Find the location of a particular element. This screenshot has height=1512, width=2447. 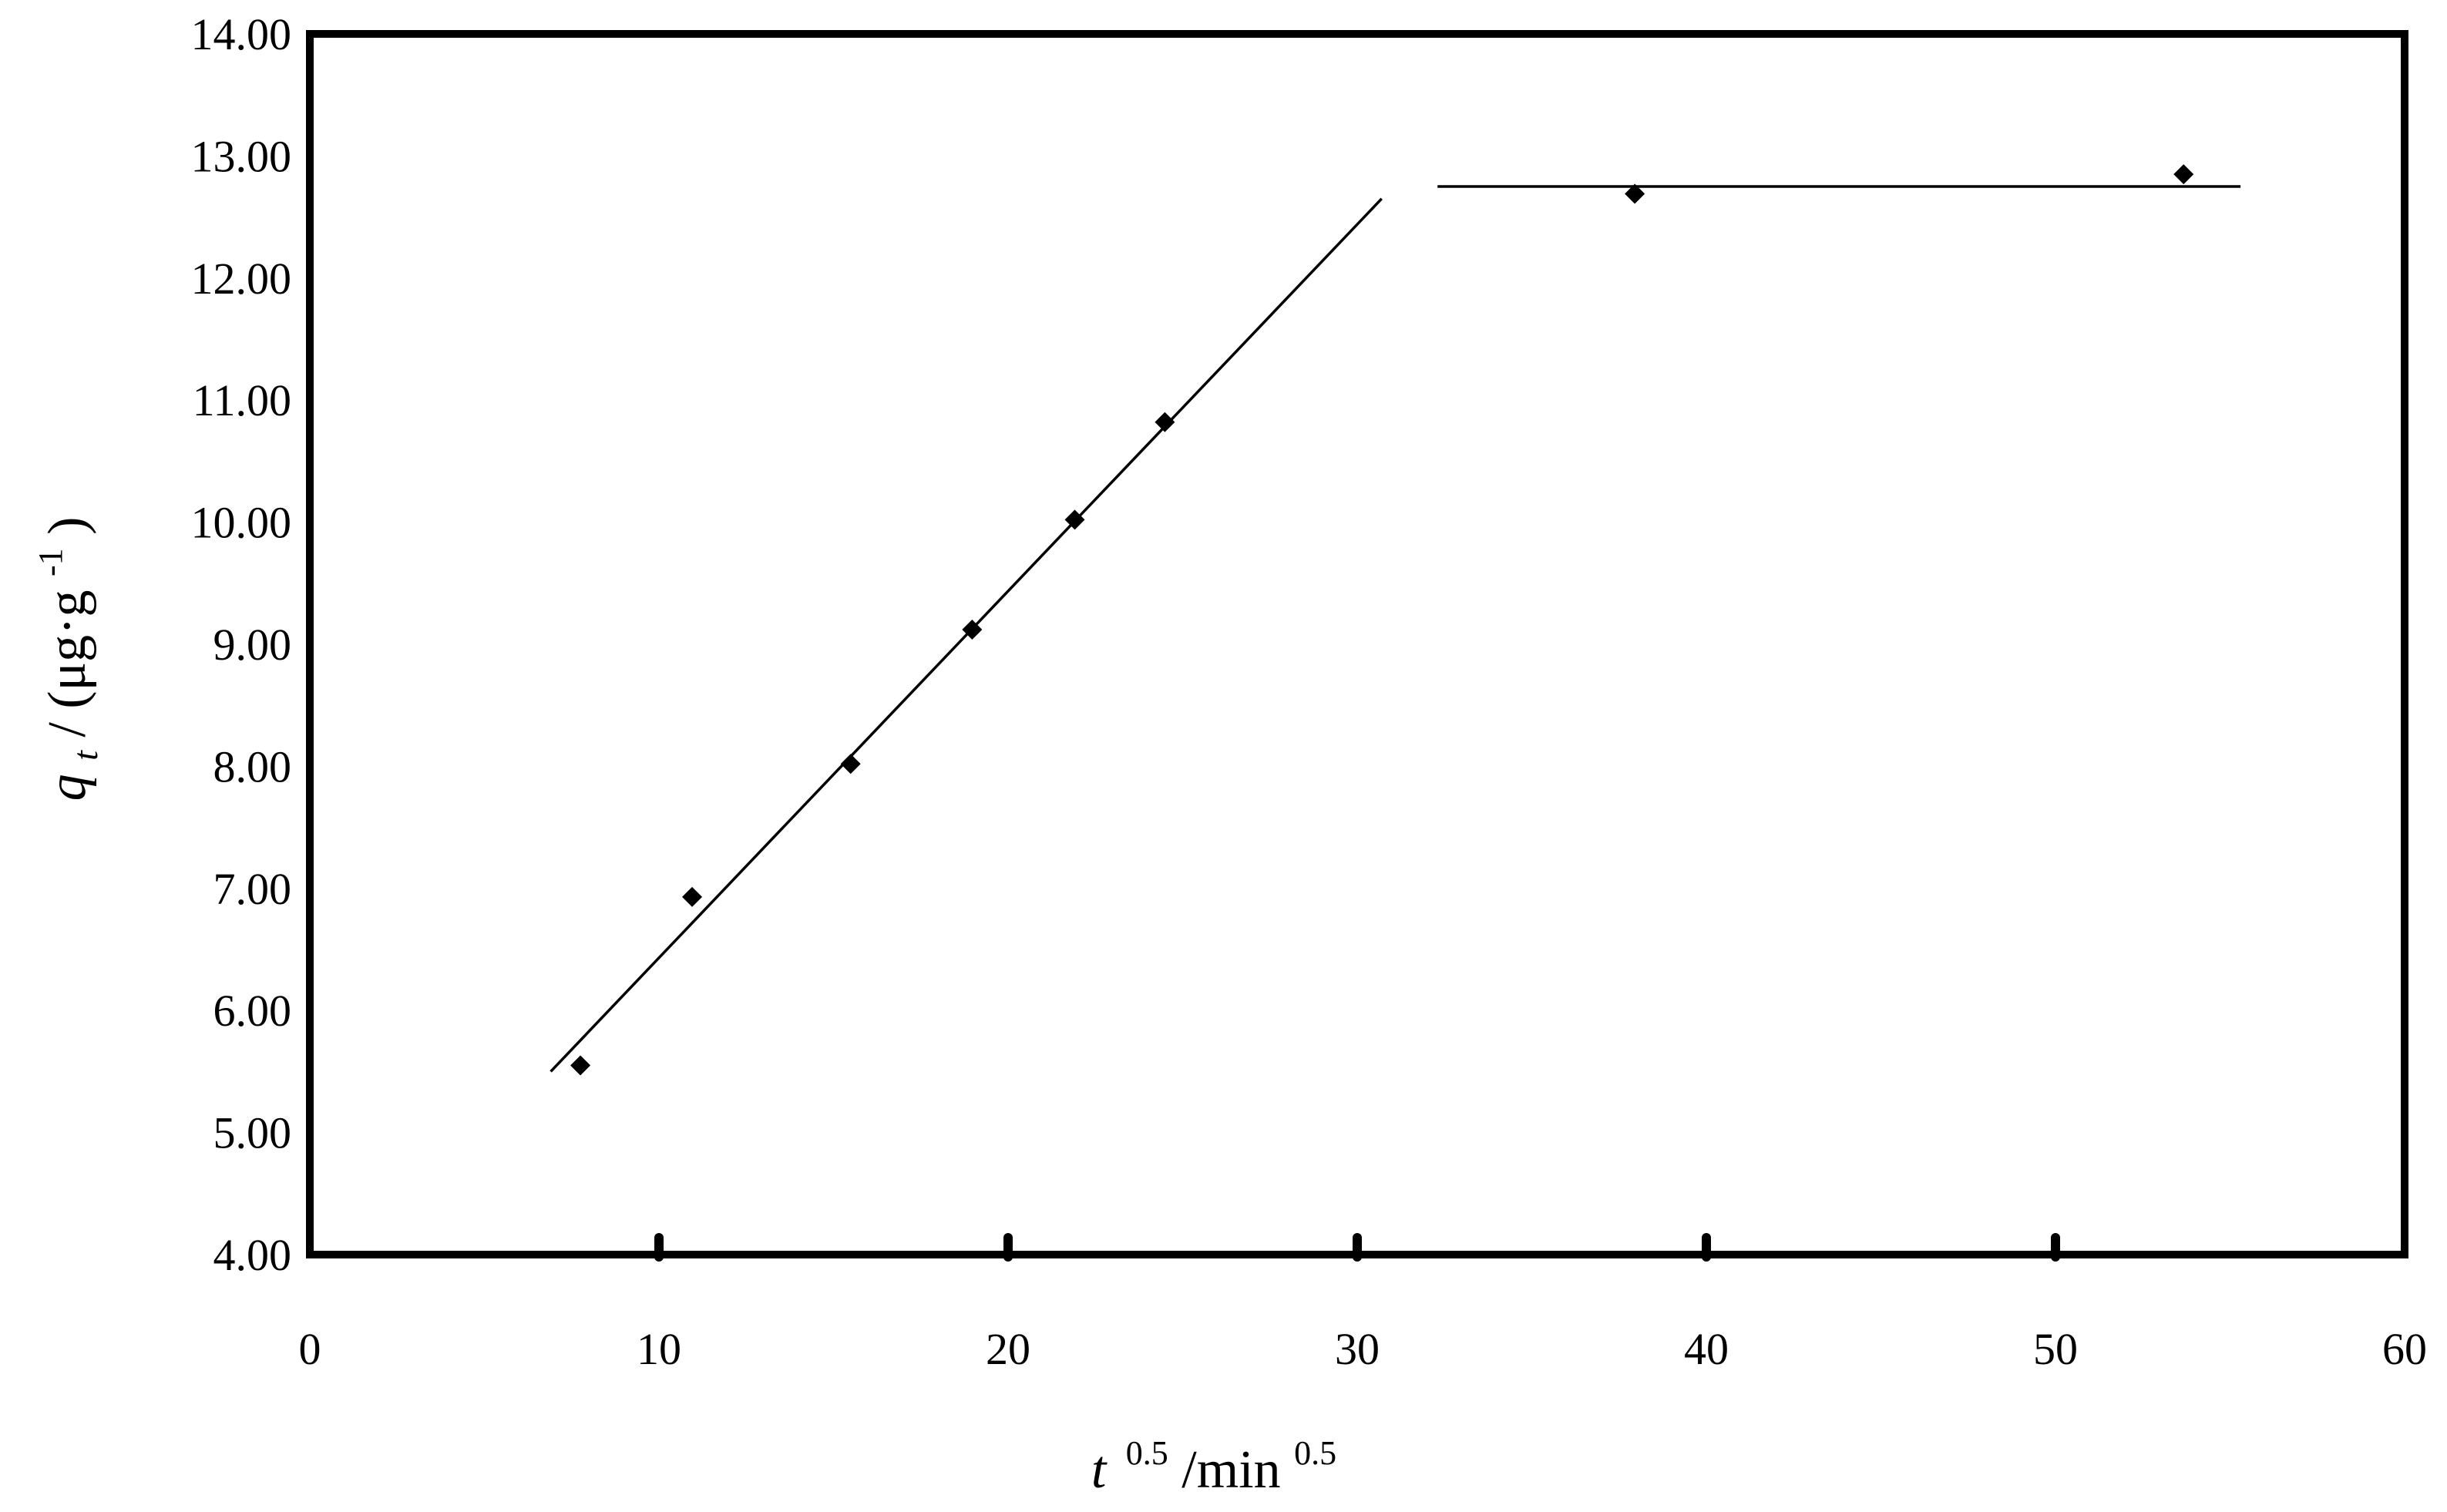

y-tick-label: 4.00 is located at coordinates (253, 1255).